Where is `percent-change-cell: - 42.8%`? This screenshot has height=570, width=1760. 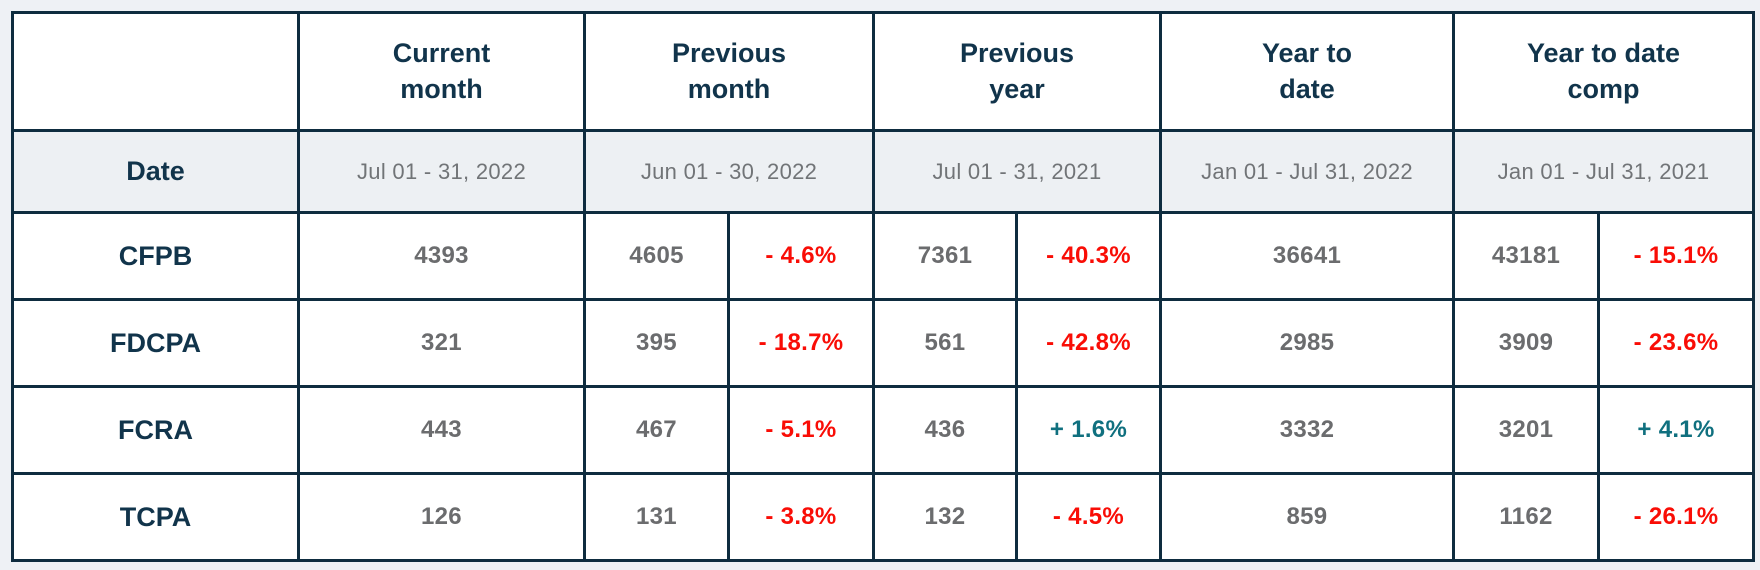 percent-change-cell: - 42.8% is located at coordinates (1088, 343).